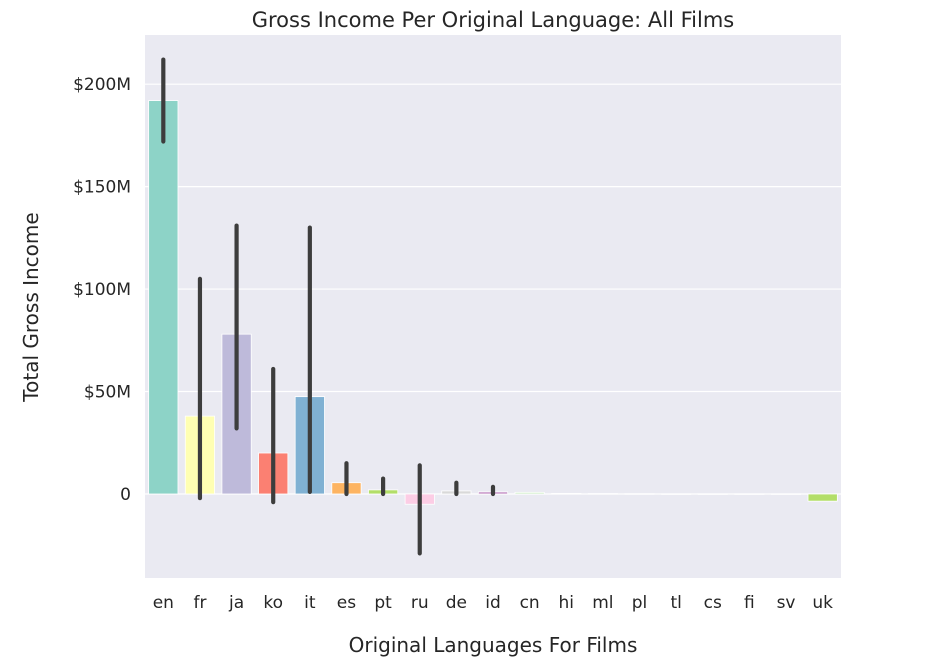  Describe the element at coordinates (163, 297) in the screenshot. I see `bar-en` at that location.